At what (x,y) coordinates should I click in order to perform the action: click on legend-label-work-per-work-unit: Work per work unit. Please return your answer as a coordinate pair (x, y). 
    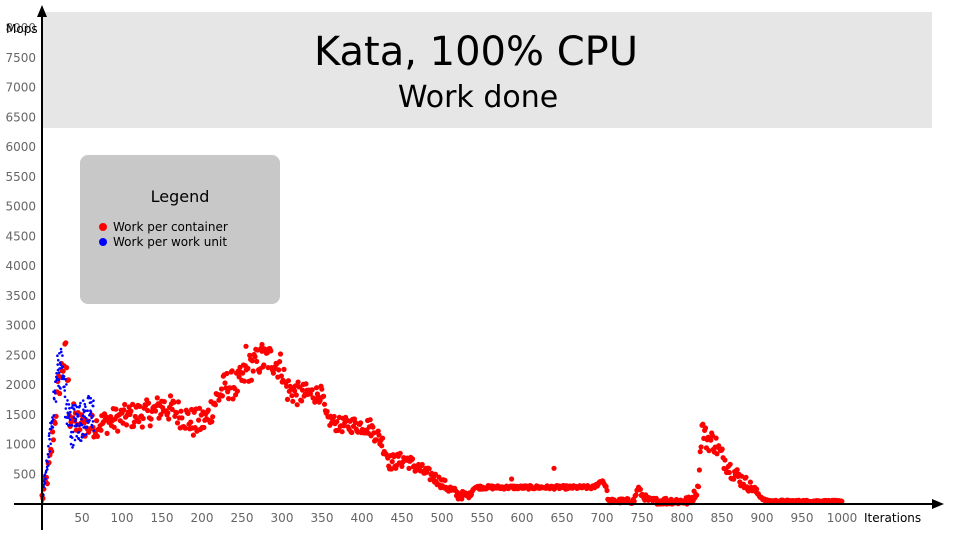
    Looking at the image, I should click on (170, 242).